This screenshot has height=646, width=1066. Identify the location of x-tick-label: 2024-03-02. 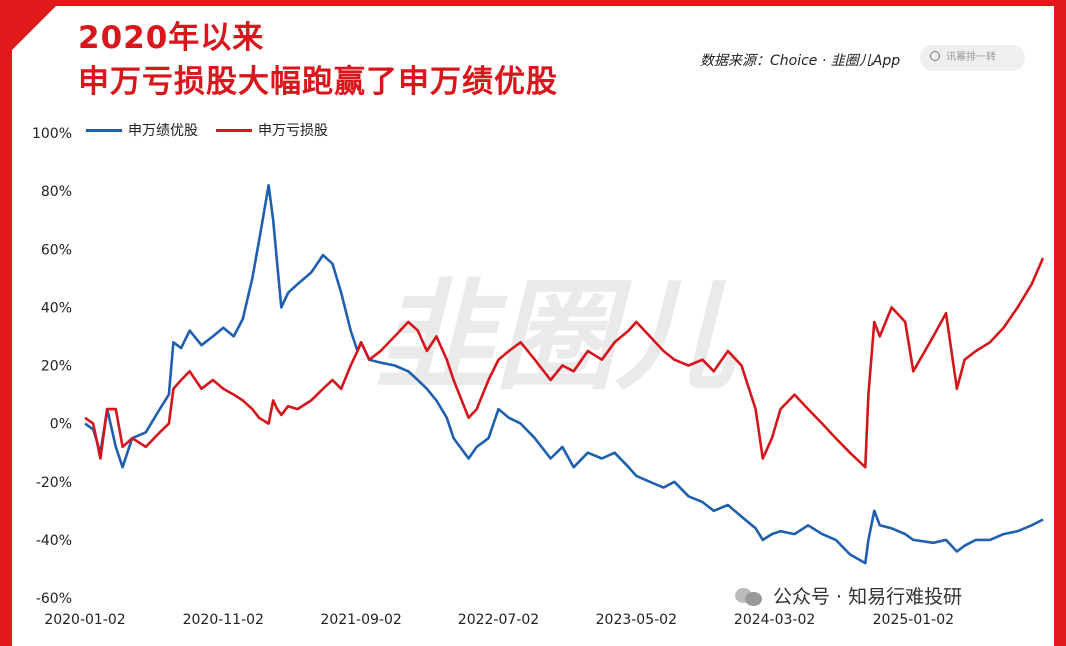
(774, 620).